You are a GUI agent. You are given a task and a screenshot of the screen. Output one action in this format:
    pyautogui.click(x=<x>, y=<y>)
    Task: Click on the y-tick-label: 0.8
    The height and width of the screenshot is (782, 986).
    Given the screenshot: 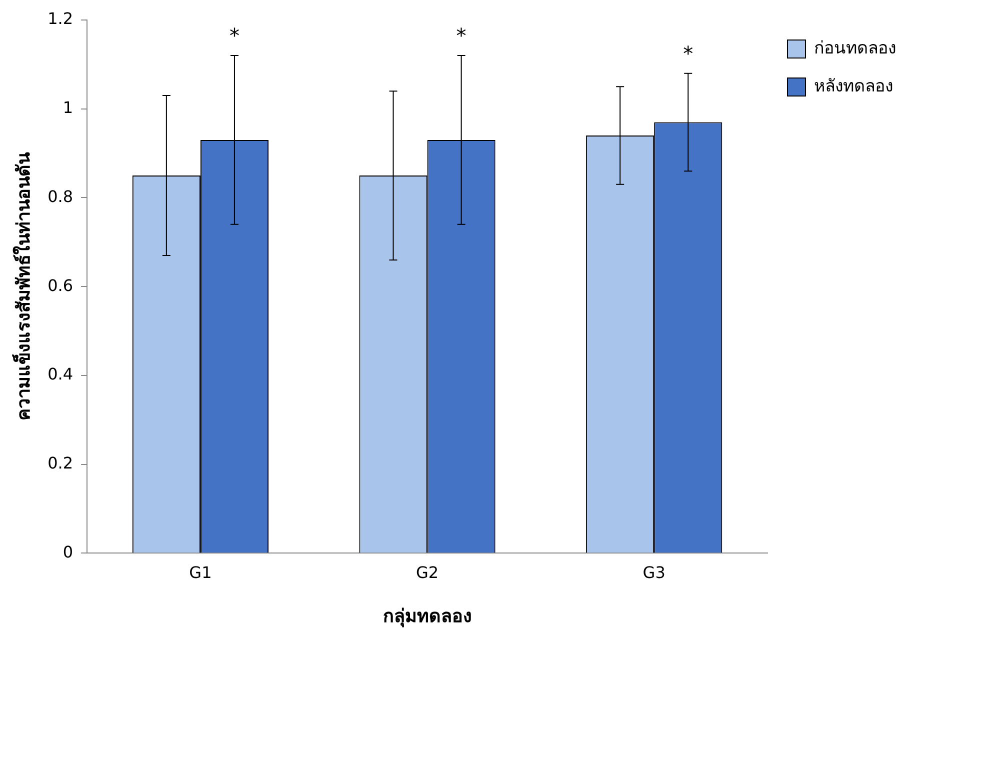 What is the action you would take?
    pyautogui.click(x=61, y=196)
    